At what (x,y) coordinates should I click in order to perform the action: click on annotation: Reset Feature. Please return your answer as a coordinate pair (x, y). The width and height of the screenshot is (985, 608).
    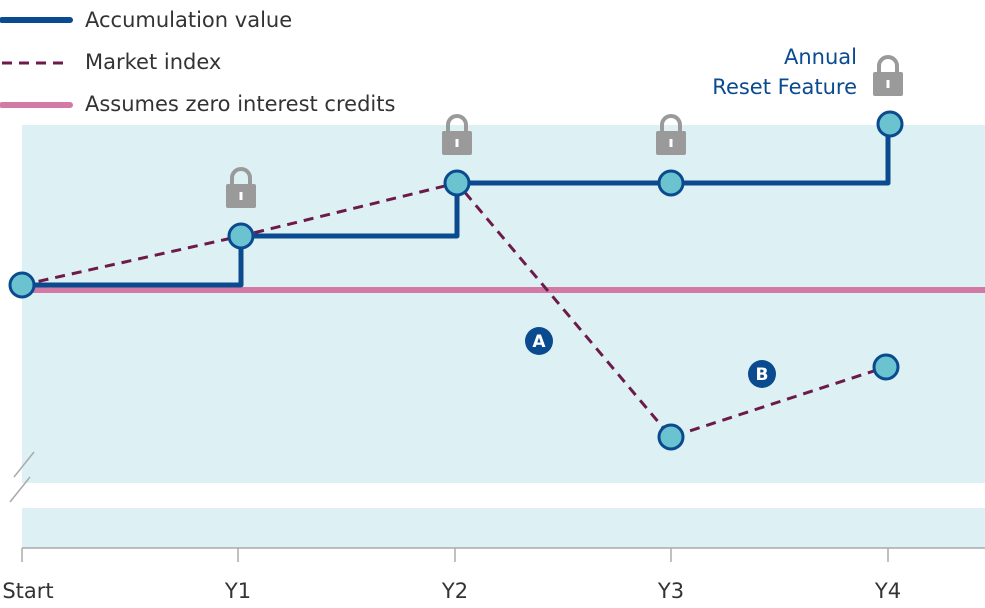
    Looking at the image, I should click on (784, 87).